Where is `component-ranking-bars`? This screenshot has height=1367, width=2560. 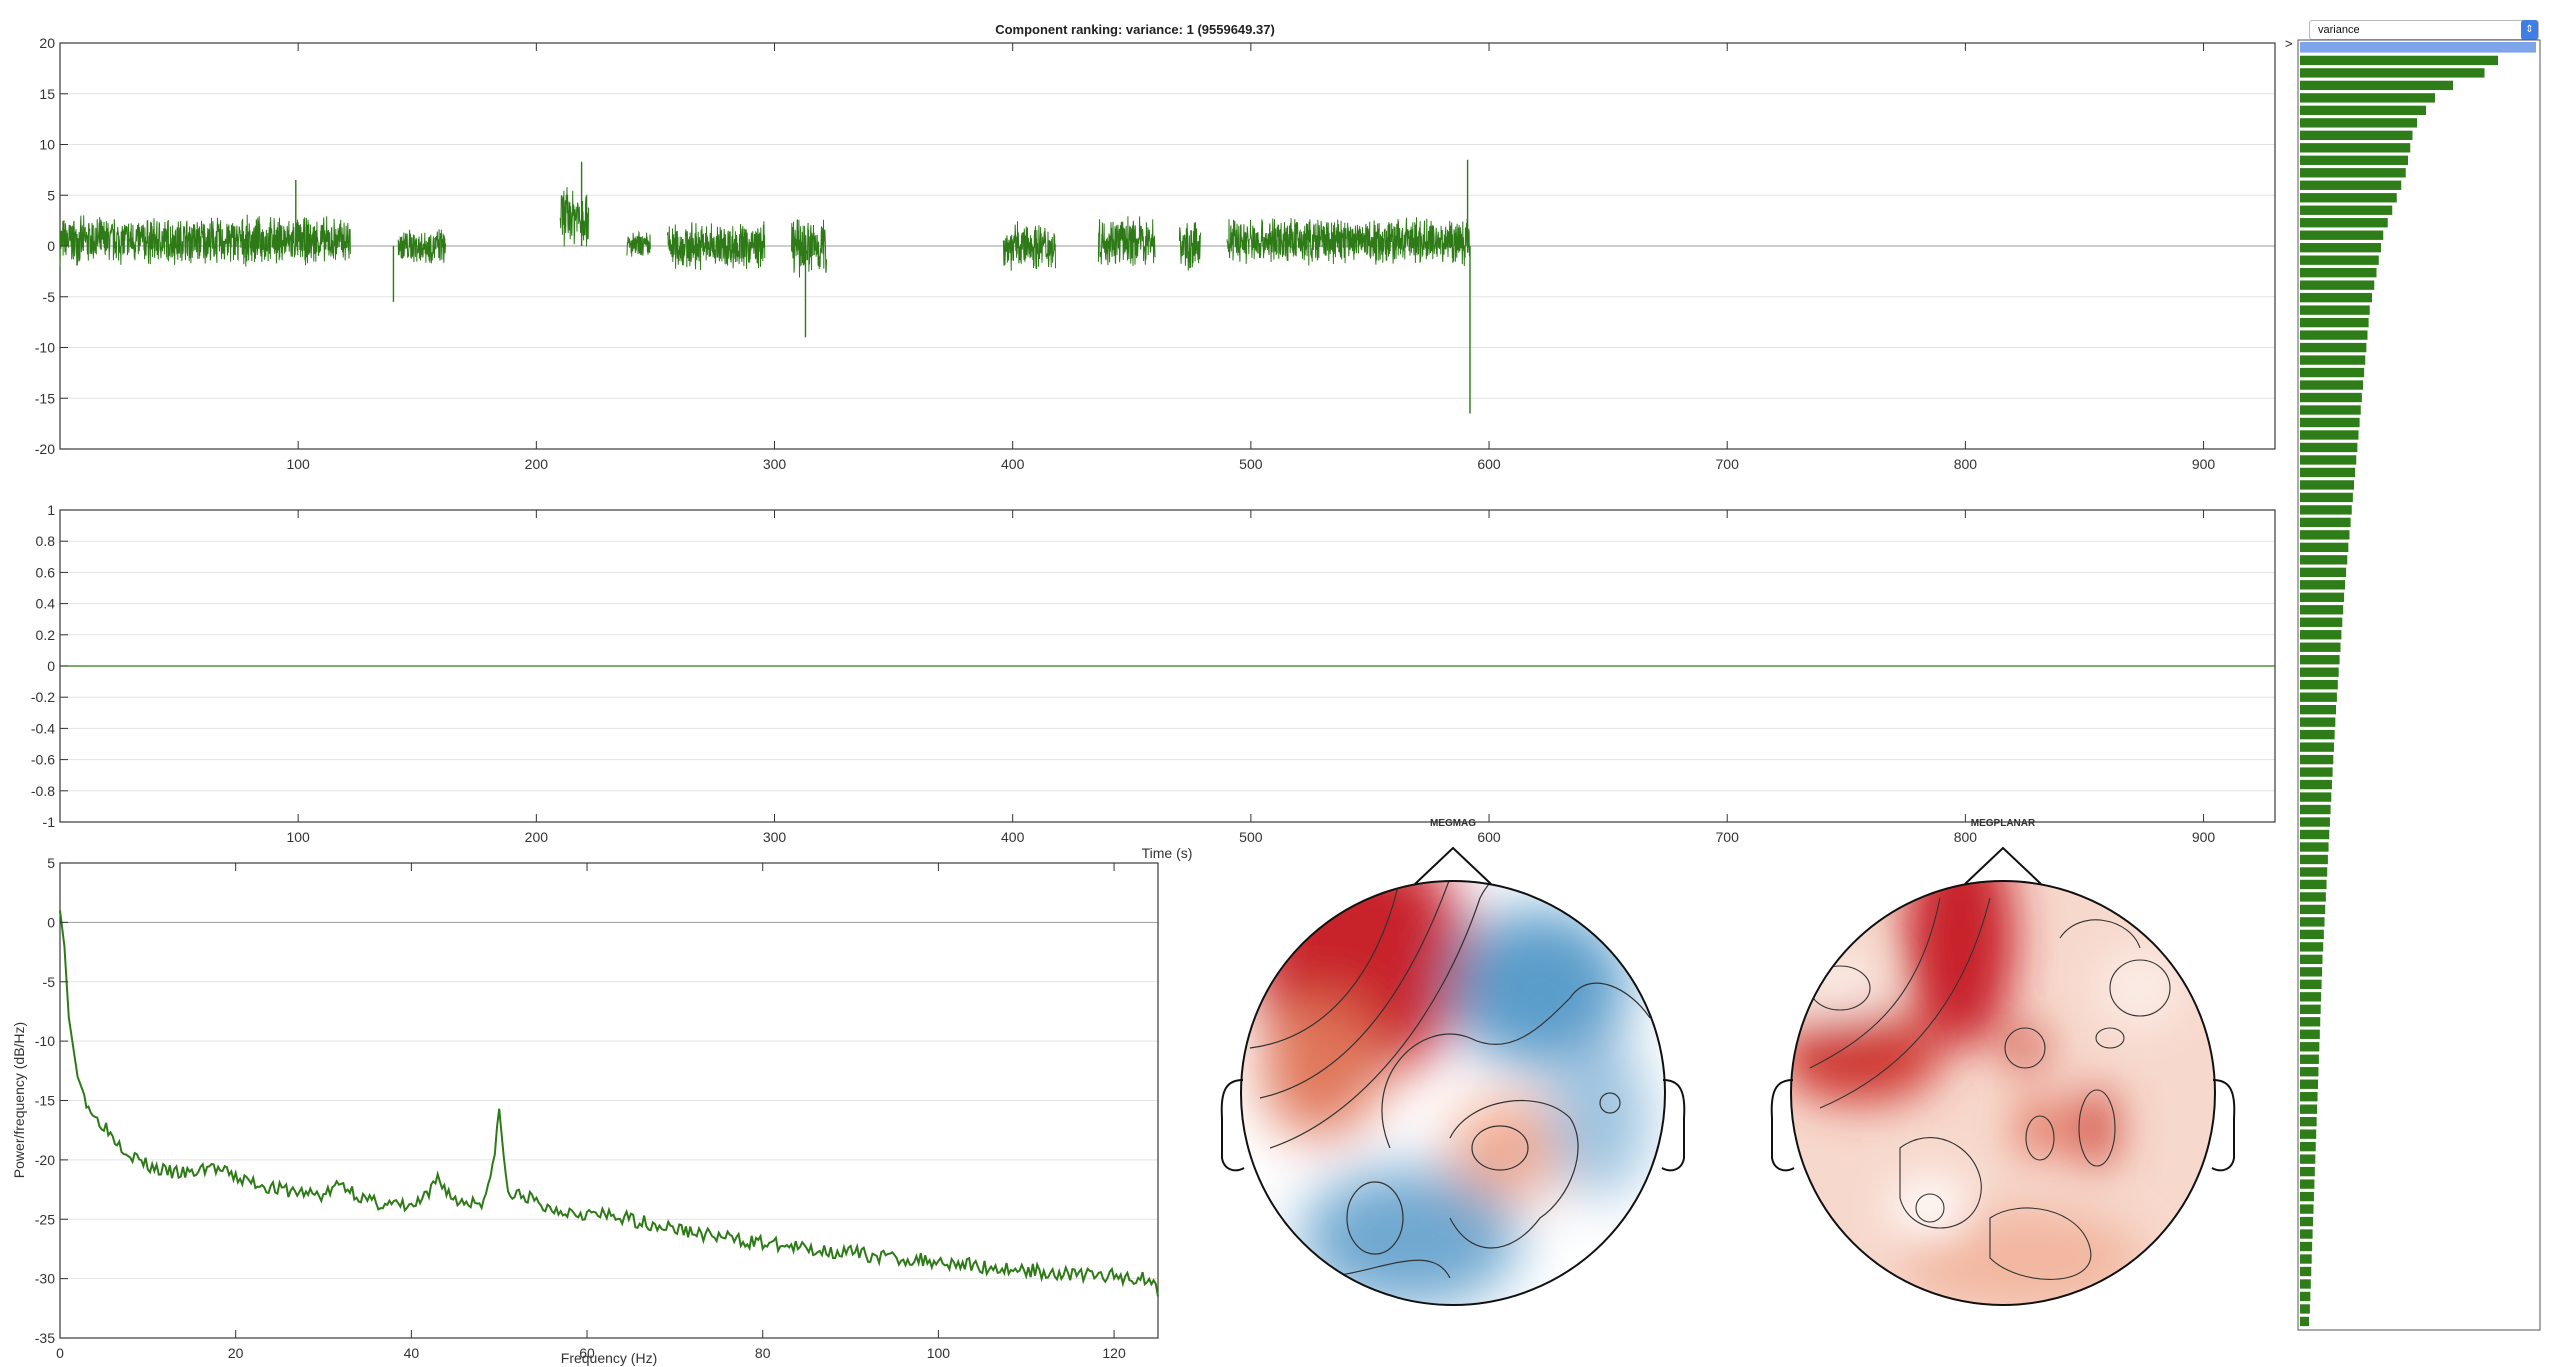 component-ranking-bars is located at coordinates (2420, 688).